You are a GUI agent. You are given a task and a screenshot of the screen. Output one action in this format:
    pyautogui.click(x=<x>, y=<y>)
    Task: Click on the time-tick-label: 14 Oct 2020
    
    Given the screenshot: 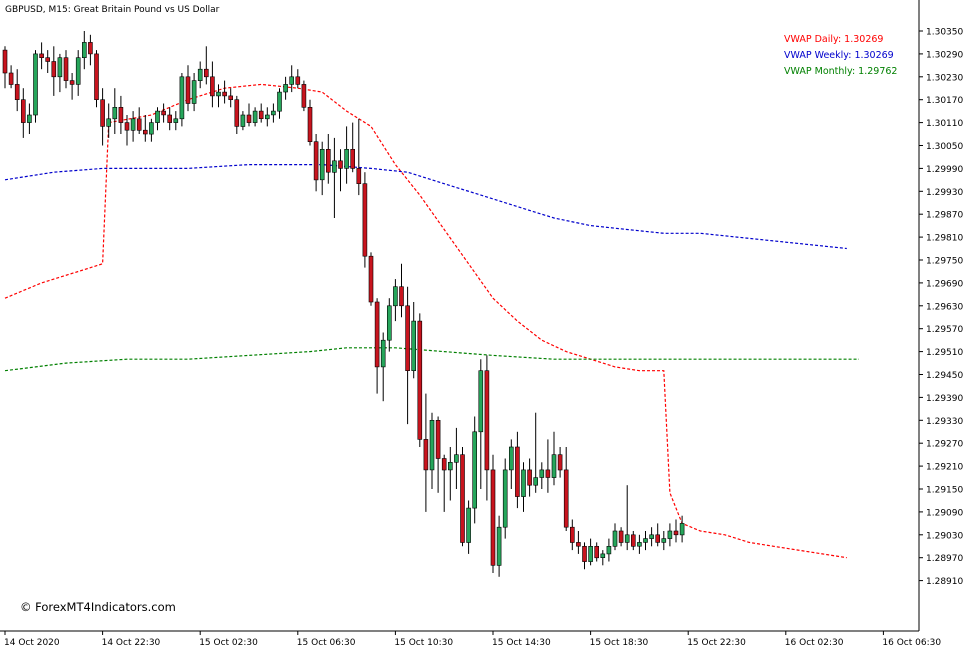 What is the action you would take?
    pyautogui.click(x=32, y=643)
    